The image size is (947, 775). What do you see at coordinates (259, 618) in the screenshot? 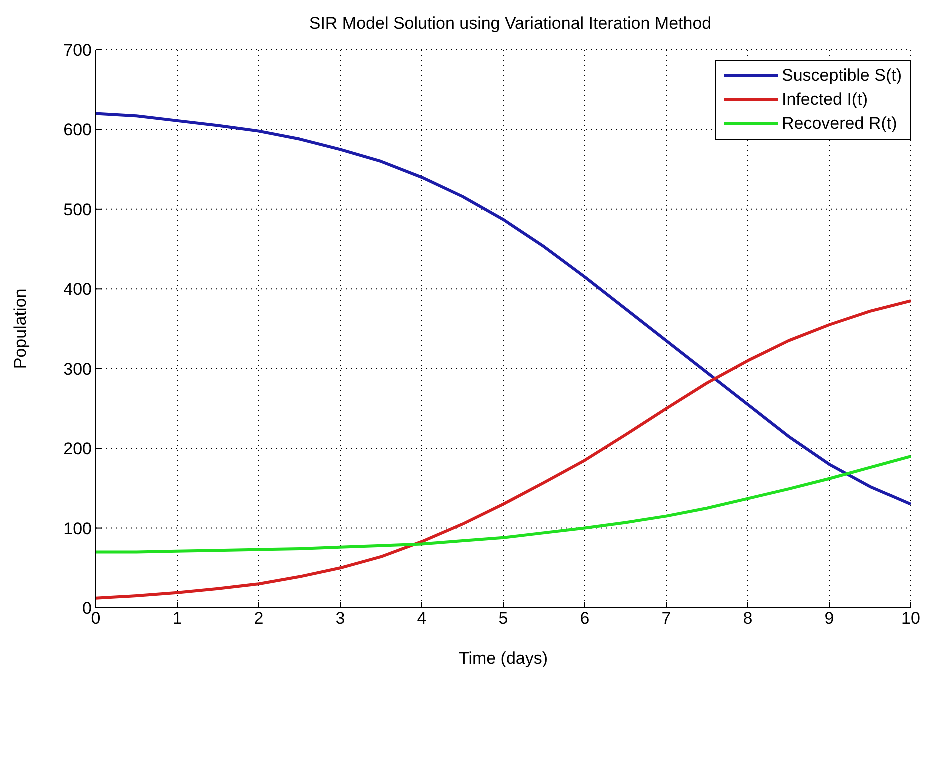
I see `x-tick-label: 2` at bounding box center [259, 618].